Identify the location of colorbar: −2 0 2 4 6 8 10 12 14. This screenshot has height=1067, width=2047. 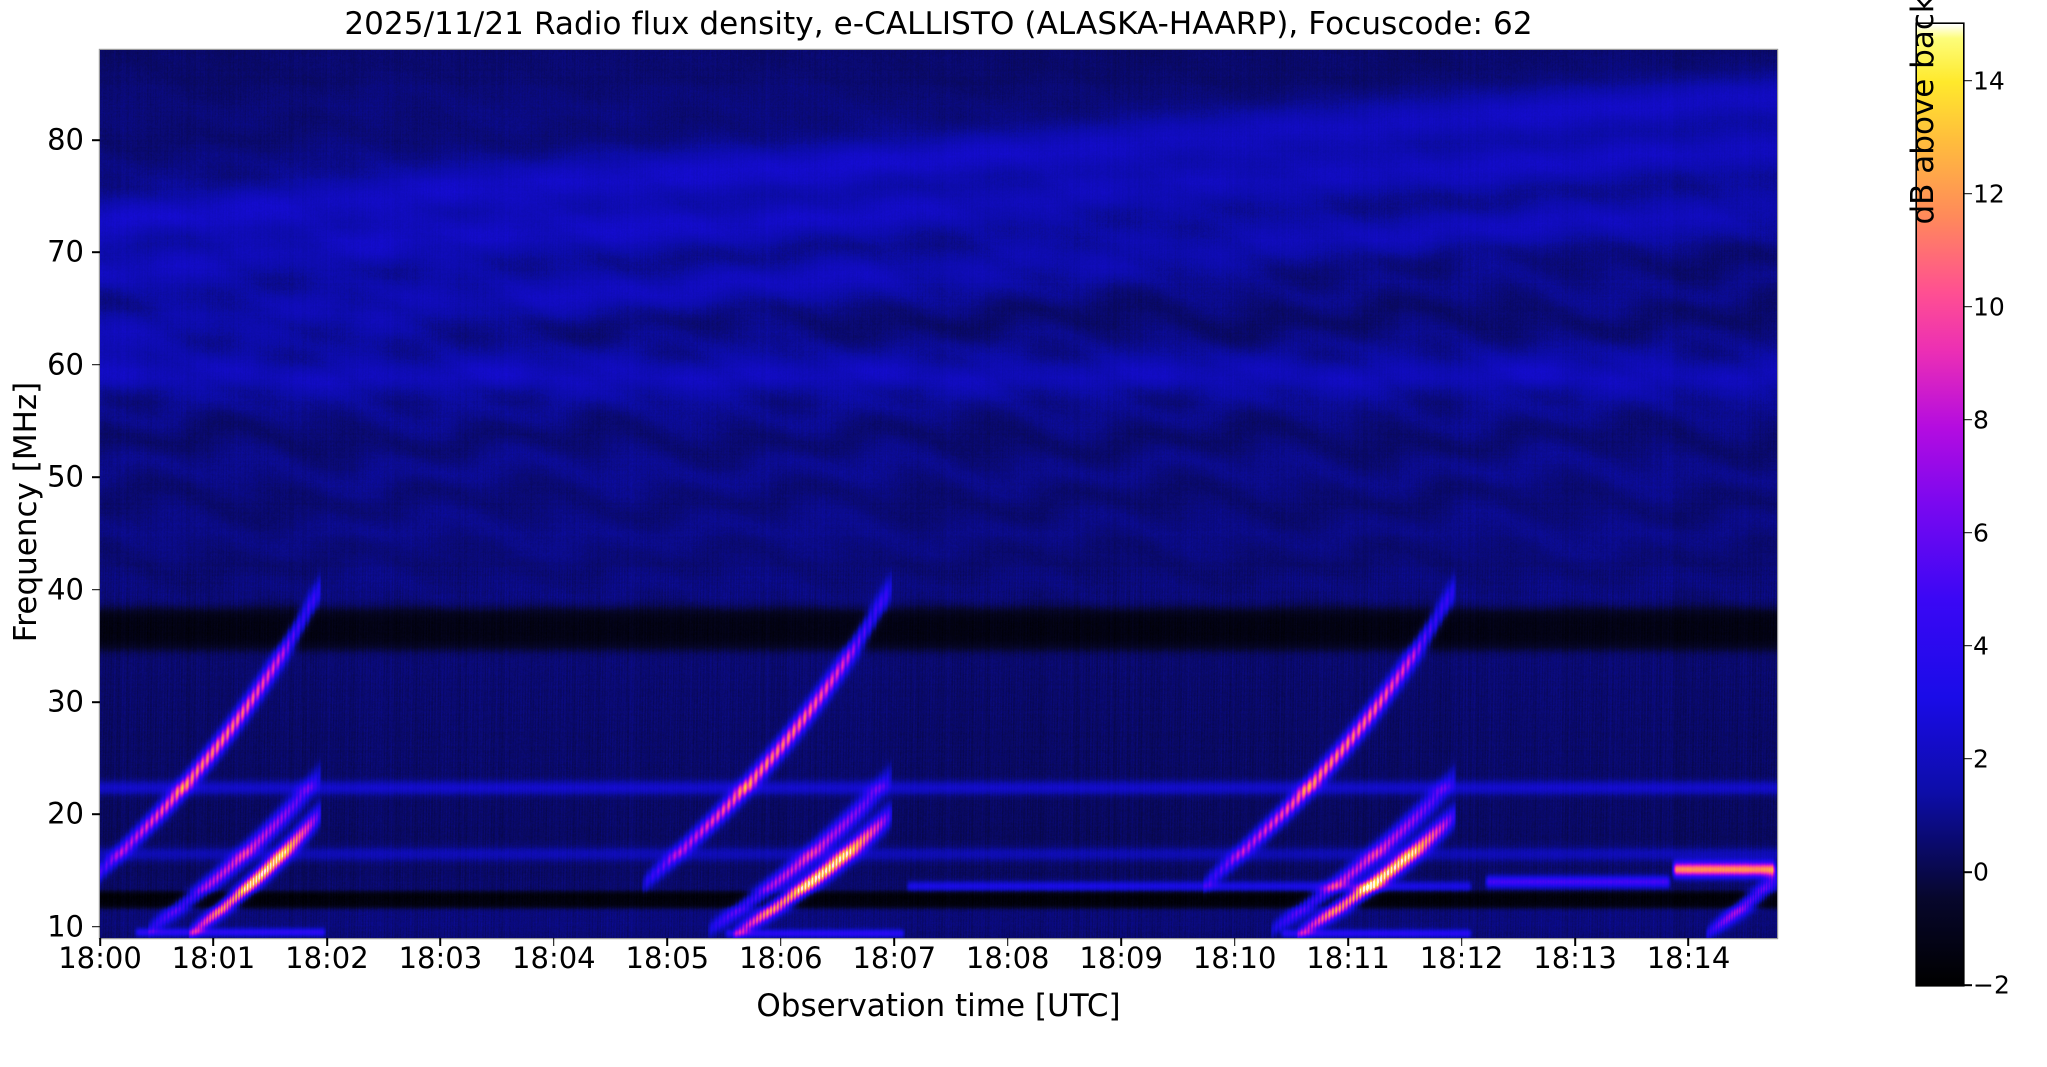
(1963, 511).